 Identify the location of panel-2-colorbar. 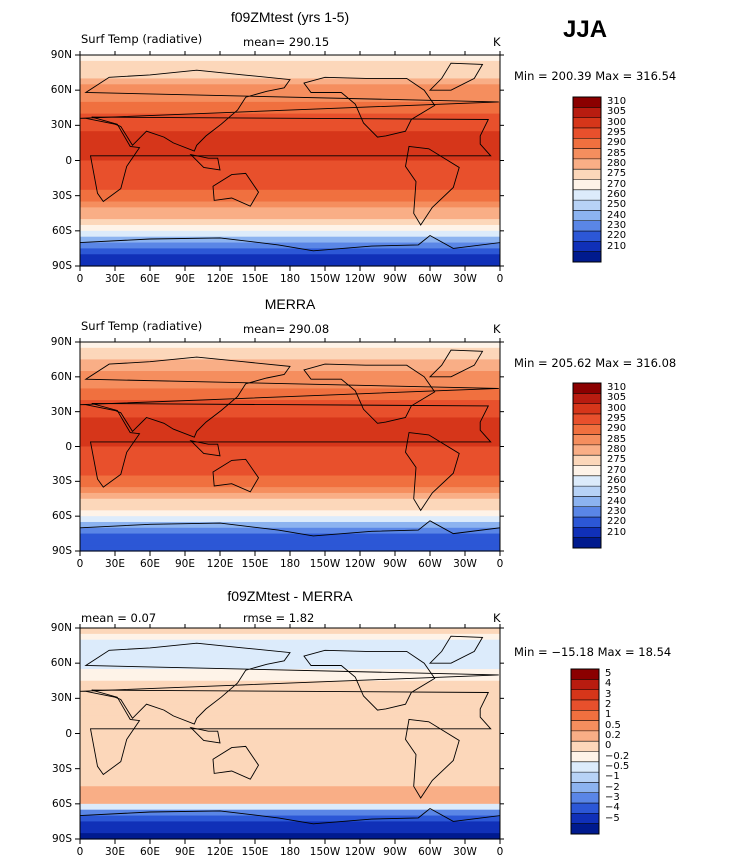
(587, 465).